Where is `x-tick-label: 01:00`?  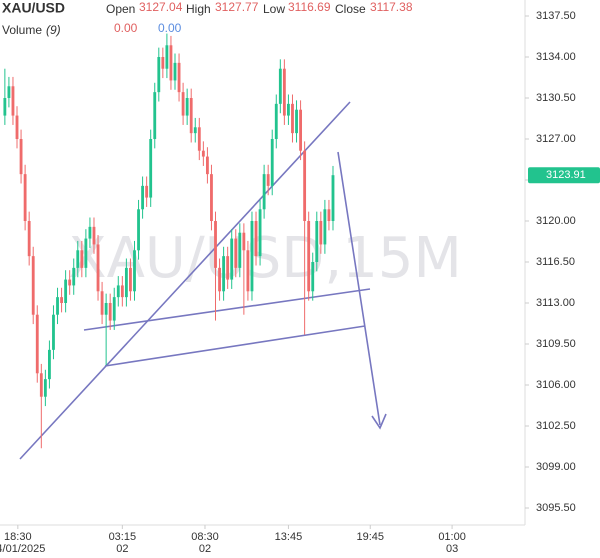 x-tick-label: 01:00 is located at coordinates (452, 537).